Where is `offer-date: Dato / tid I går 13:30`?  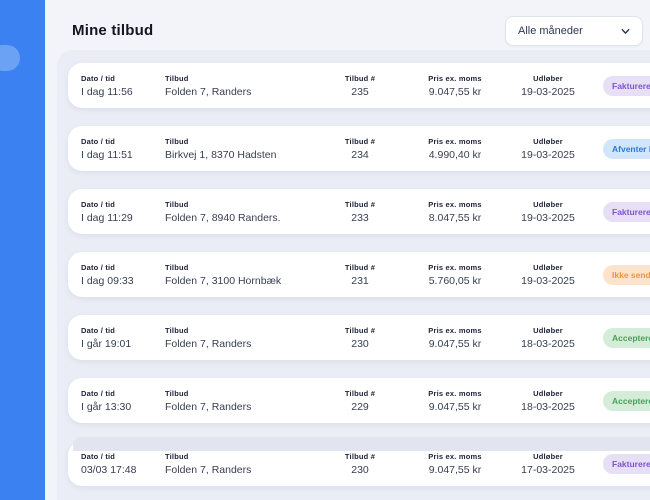 offer-date: Dato / tid I går 13:30 is located at coordinates (123, 401).